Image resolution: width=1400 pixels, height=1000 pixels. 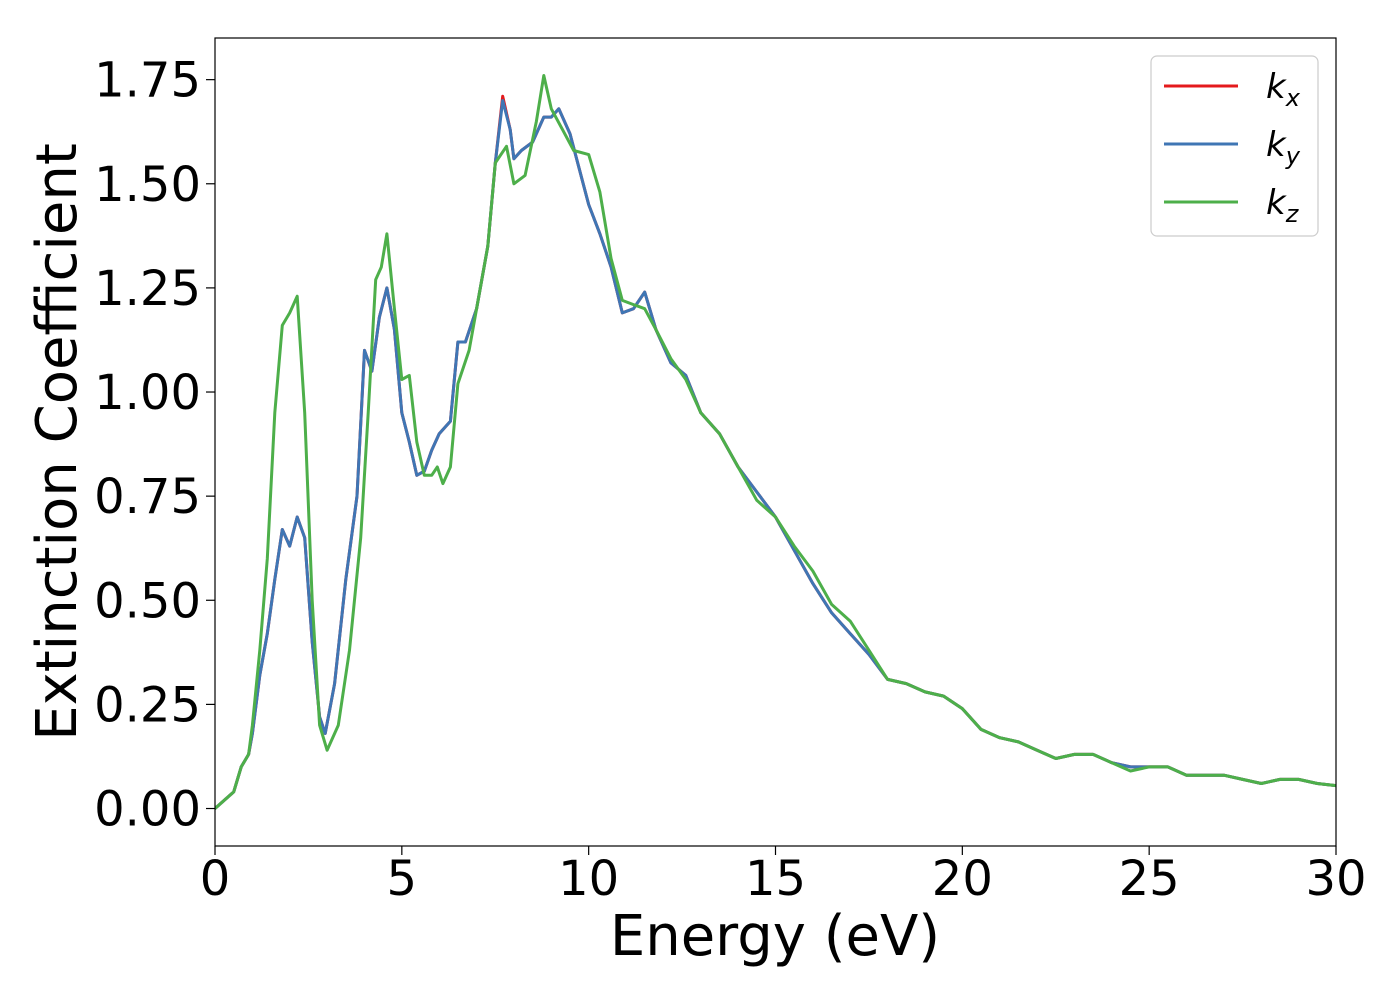 I want to click on y-tick-label: 1.25, so click(x=147, y=289).